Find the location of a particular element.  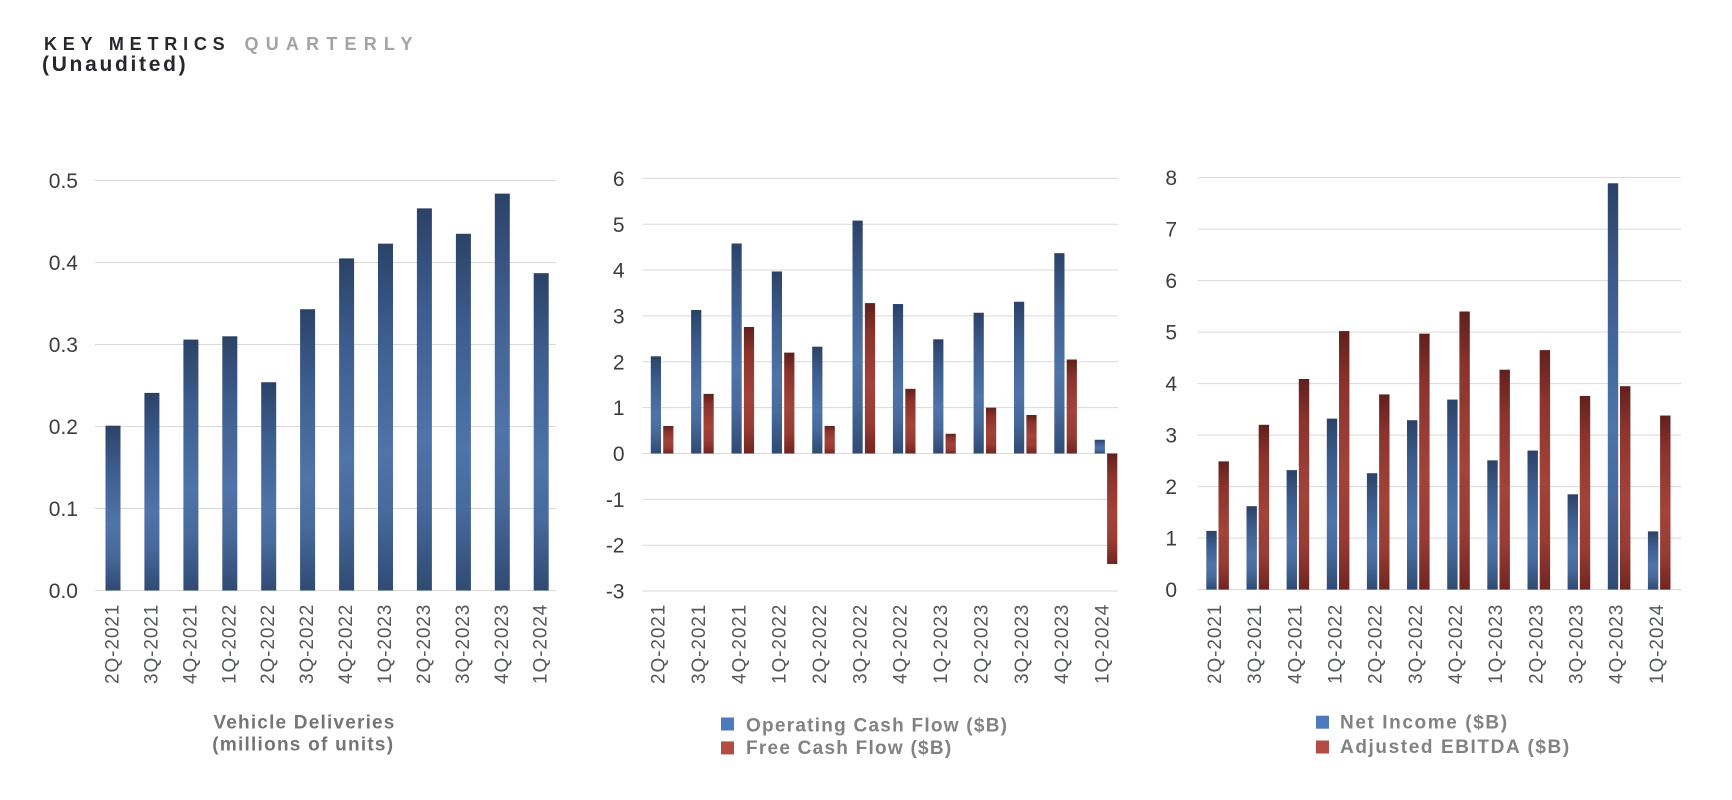

svg-text: 0.1 is located at coordinates (63, 509).